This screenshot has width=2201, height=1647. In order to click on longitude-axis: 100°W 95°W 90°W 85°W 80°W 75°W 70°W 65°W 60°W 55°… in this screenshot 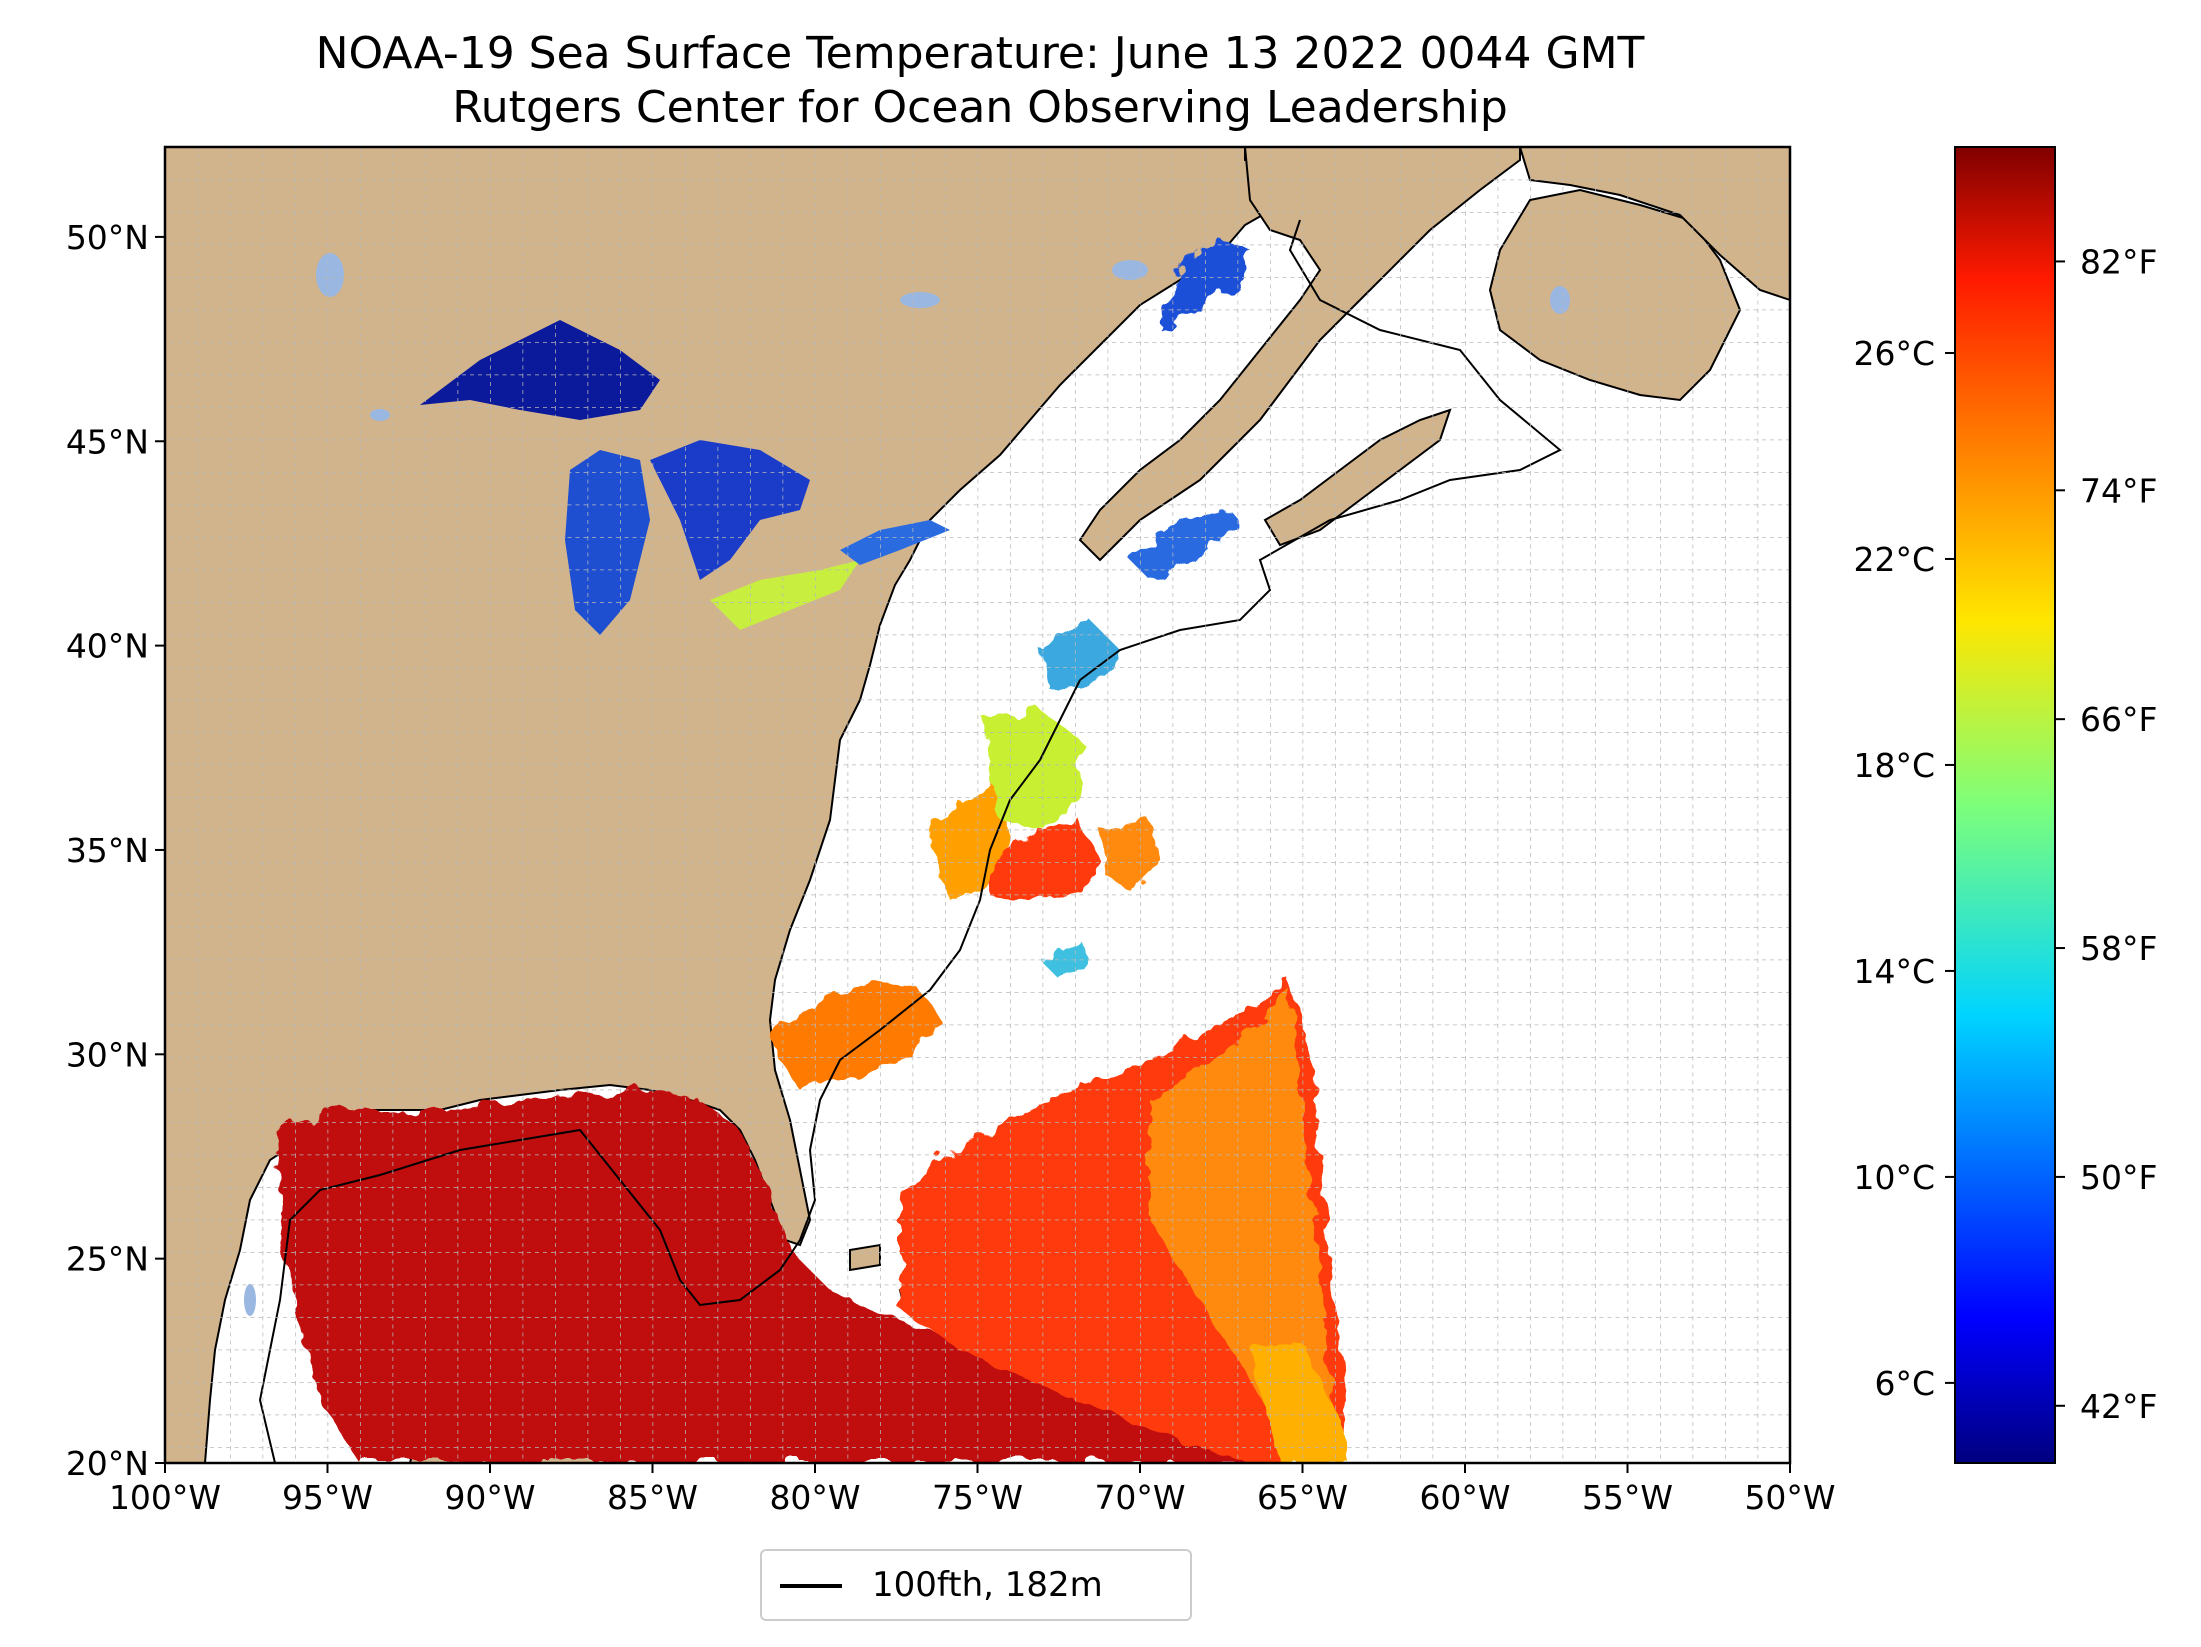, I will do `click(972, 1490)`.